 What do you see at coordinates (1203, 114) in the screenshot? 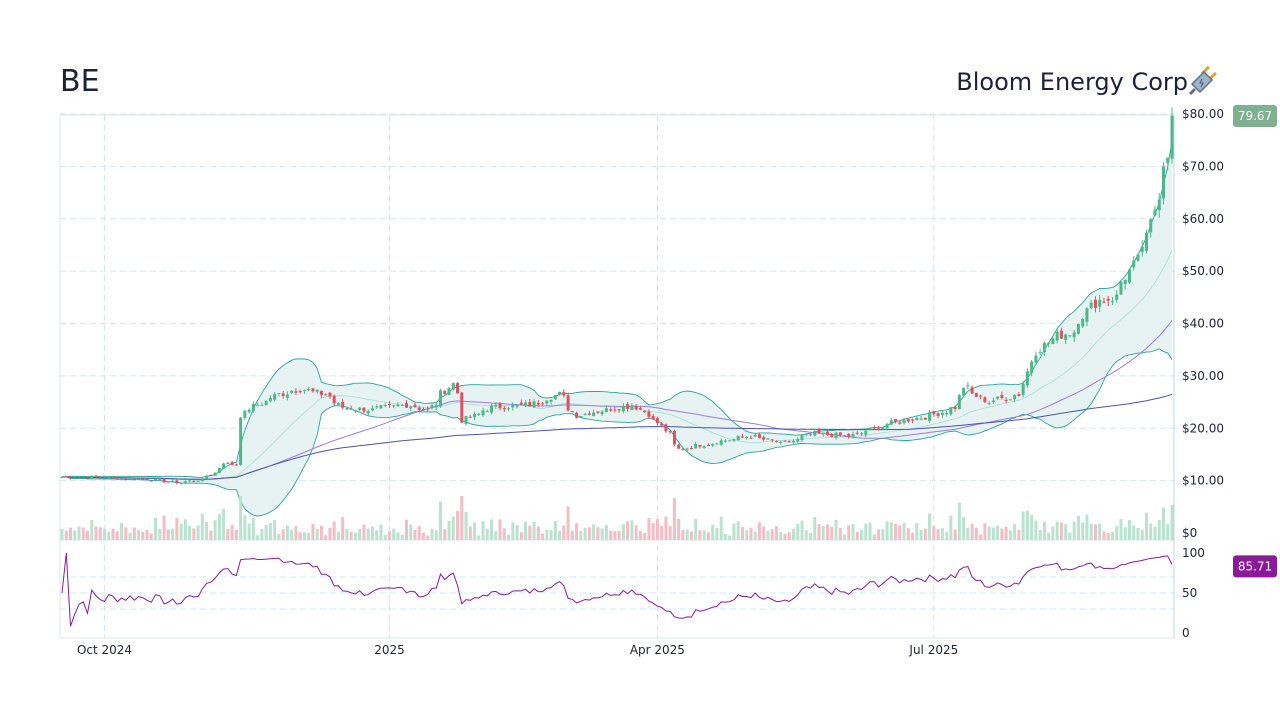
I see `price-tick-label: $80.00` at bounding box center [1203, 114].